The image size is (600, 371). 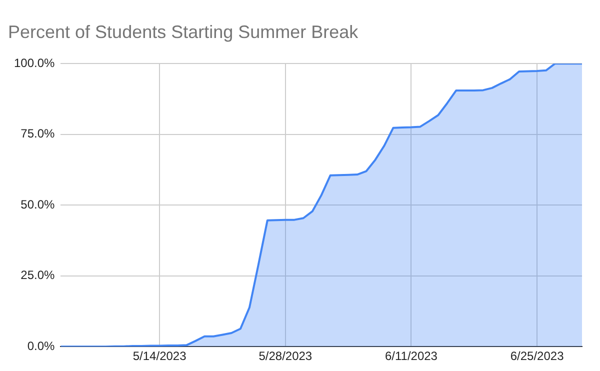 I want to click on y-tick-label: 0.0%, so click(x=41, y=345).